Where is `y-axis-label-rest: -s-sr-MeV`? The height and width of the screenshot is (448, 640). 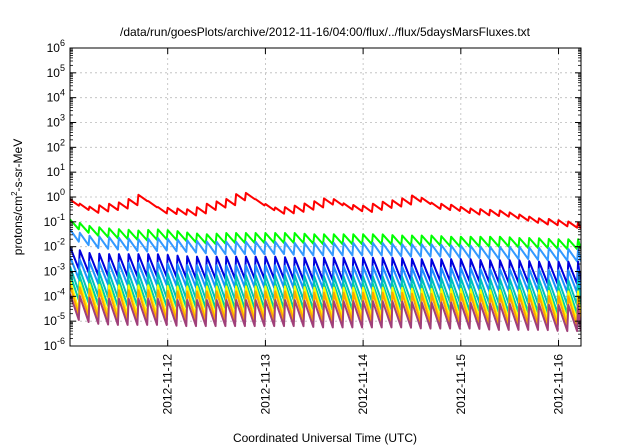 y-axis-label-rest: -s-sr-MeV is located at coordinates (18, 165).